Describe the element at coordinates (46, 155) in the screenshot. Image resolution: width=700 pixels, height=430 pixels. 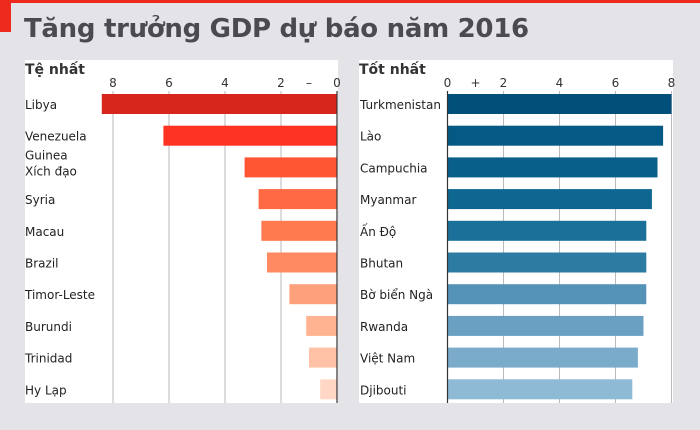
I see `category-label-line: Guinea` at that location.